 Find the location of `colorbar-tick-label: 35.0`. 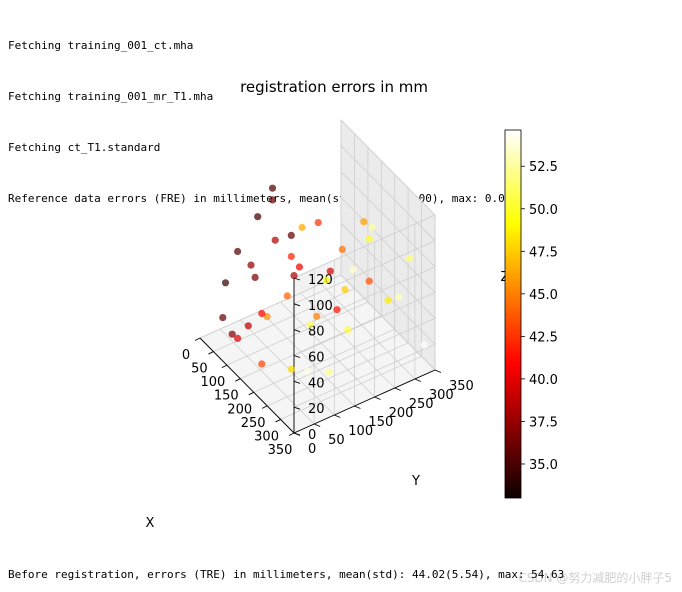

colorbar-tick-label: 35.0 is located at coordinates (543, 465).